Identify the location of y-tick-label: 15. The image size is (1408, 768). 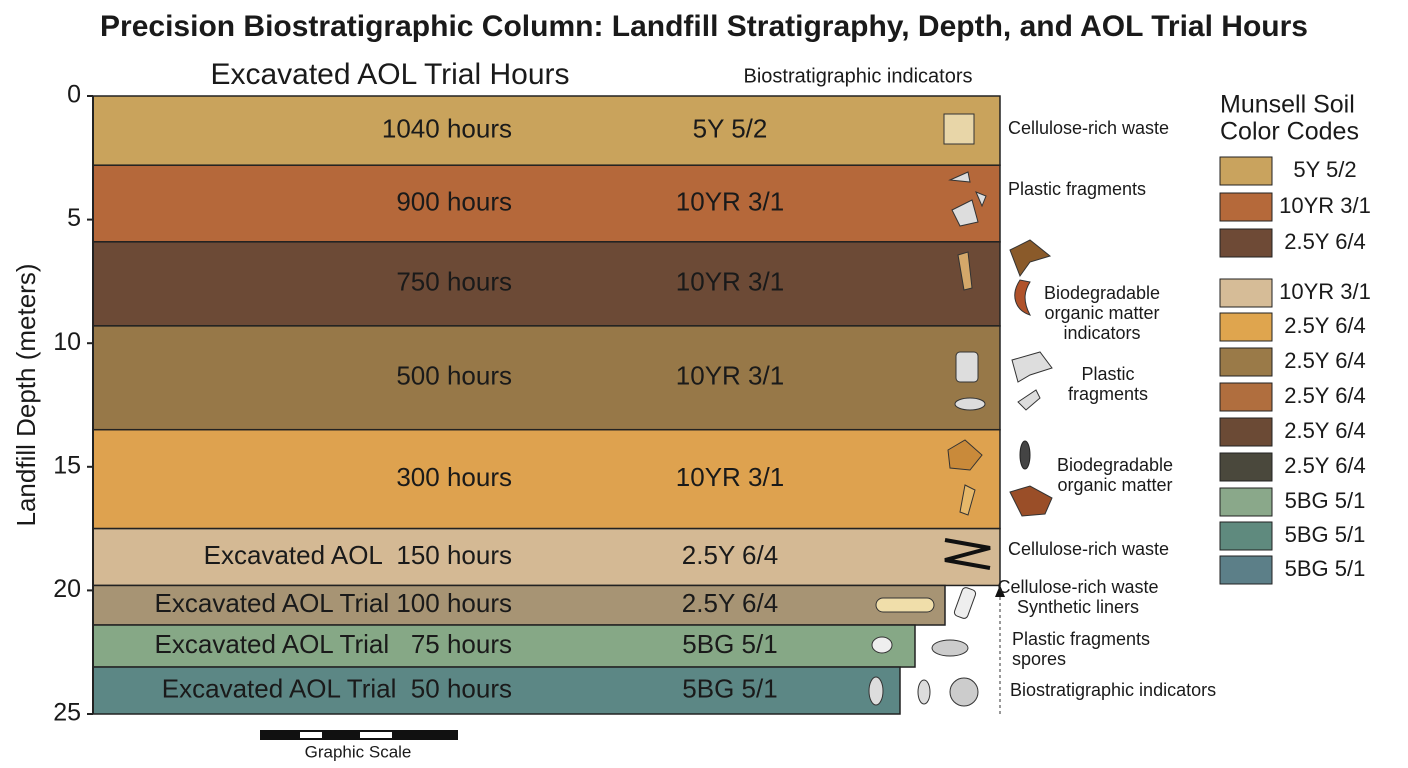
(67, 465).